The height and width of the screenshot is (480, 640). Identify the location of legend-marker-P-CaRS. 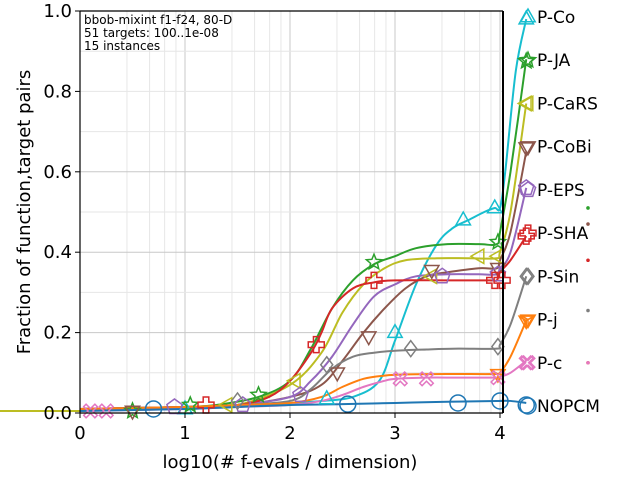
(526, 103).